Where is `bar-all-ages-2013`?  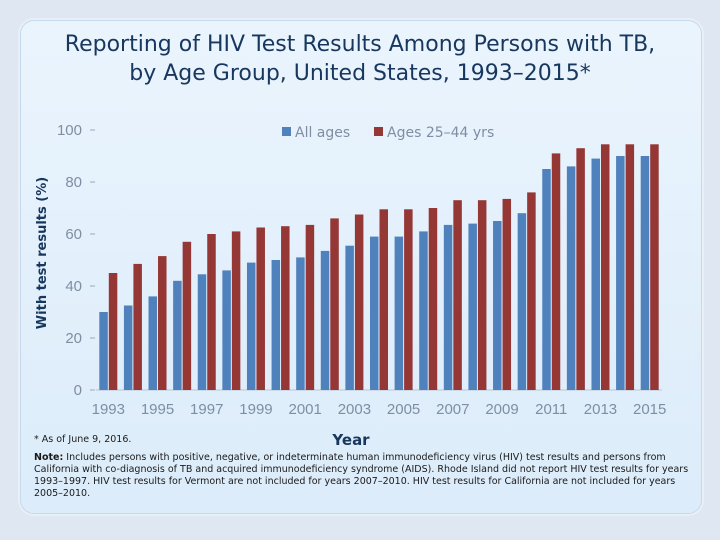 bar-all-ages-2013 is located at coordinates (595, 274).